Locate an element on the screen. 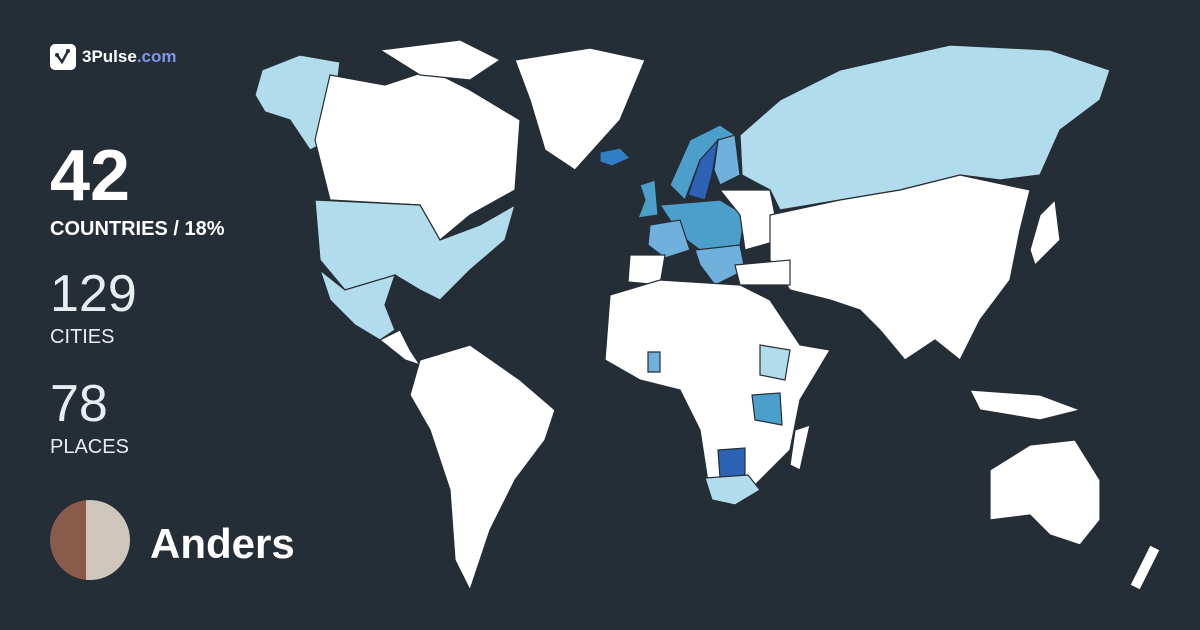  region-arctic-islands is located at coordinates (440, 60).